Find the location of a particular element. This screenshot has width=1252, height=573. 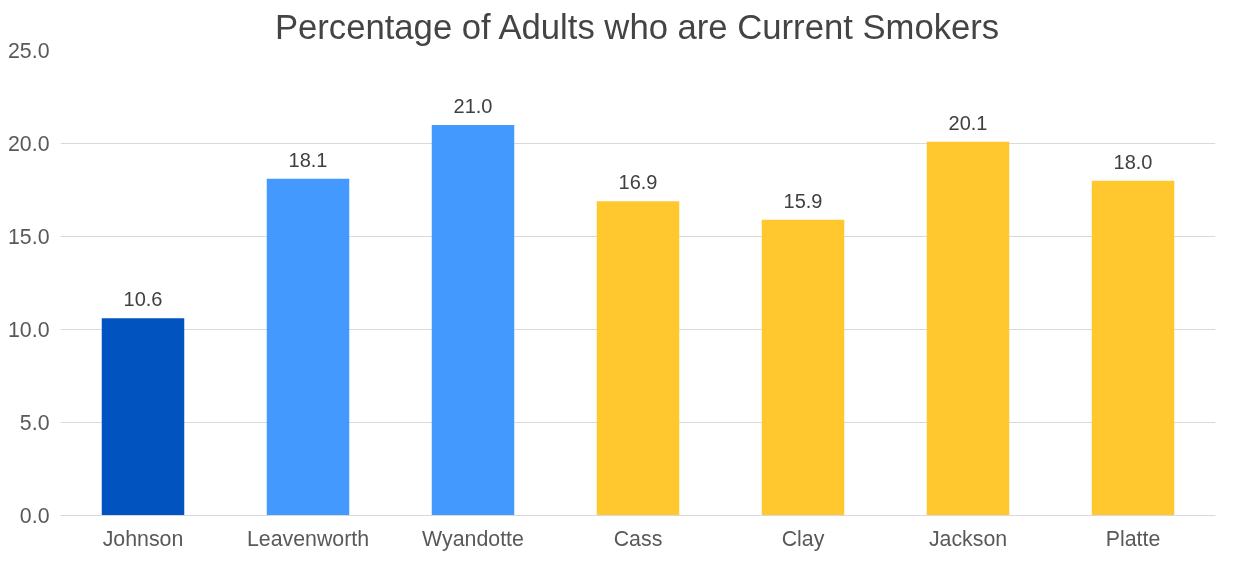

x-tick-label: Wyandotte is located at coordinates (473, 538).